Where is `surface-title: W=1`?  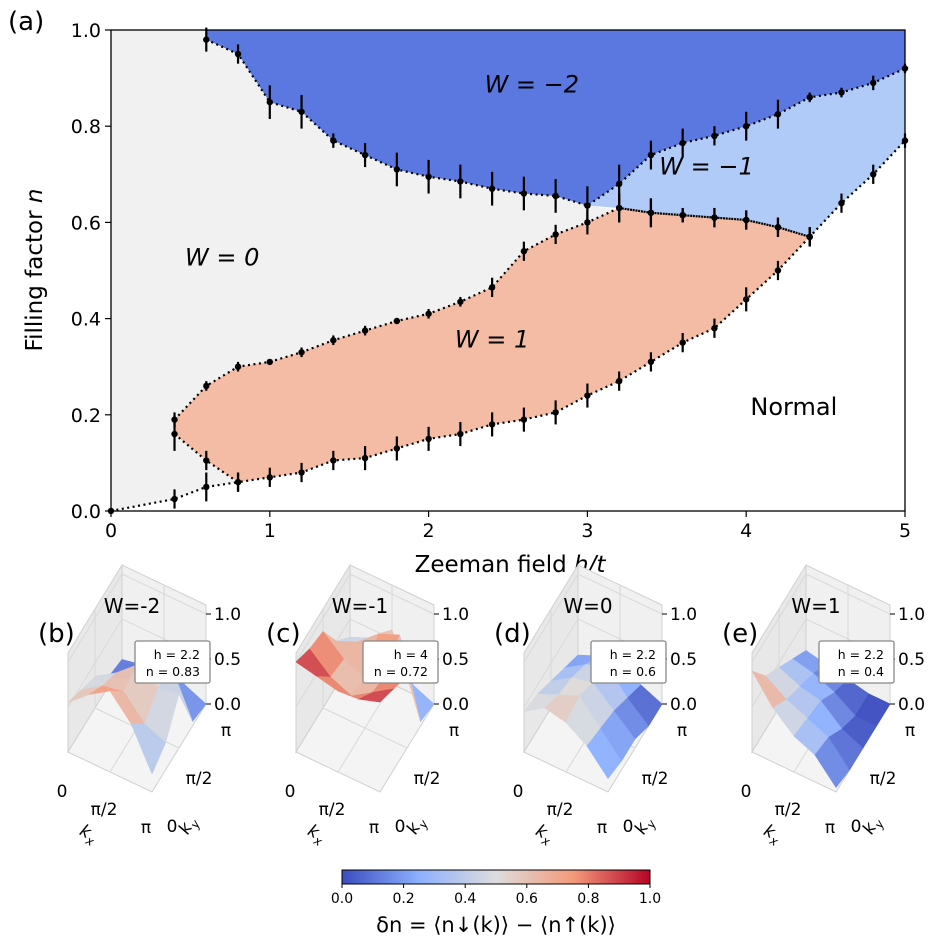
surface-title: W=1 is located at coordinates (815, 606).